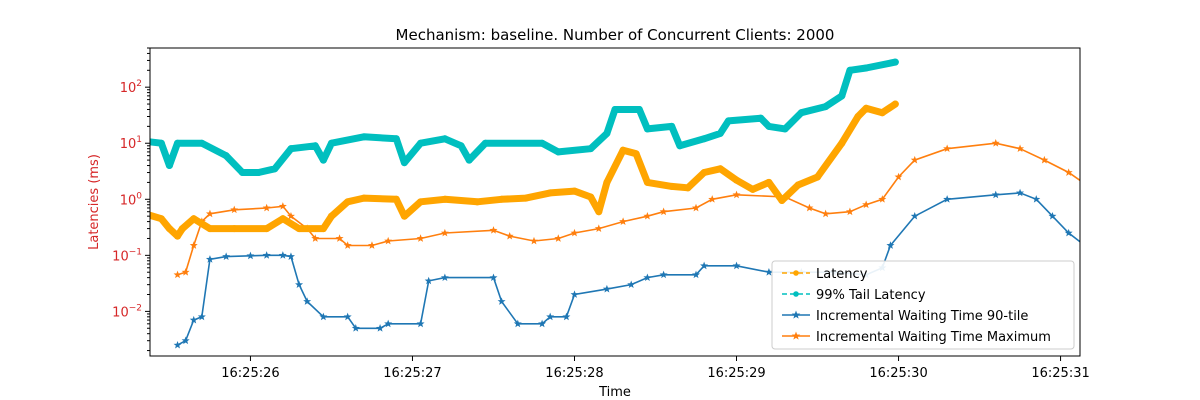 Image resolution: width=1200 pixels, height=400 pixels. Describe the element at coordinates (871, 295) in the screenshot. I see `legend-label: 99% Tail Latency` at that location.